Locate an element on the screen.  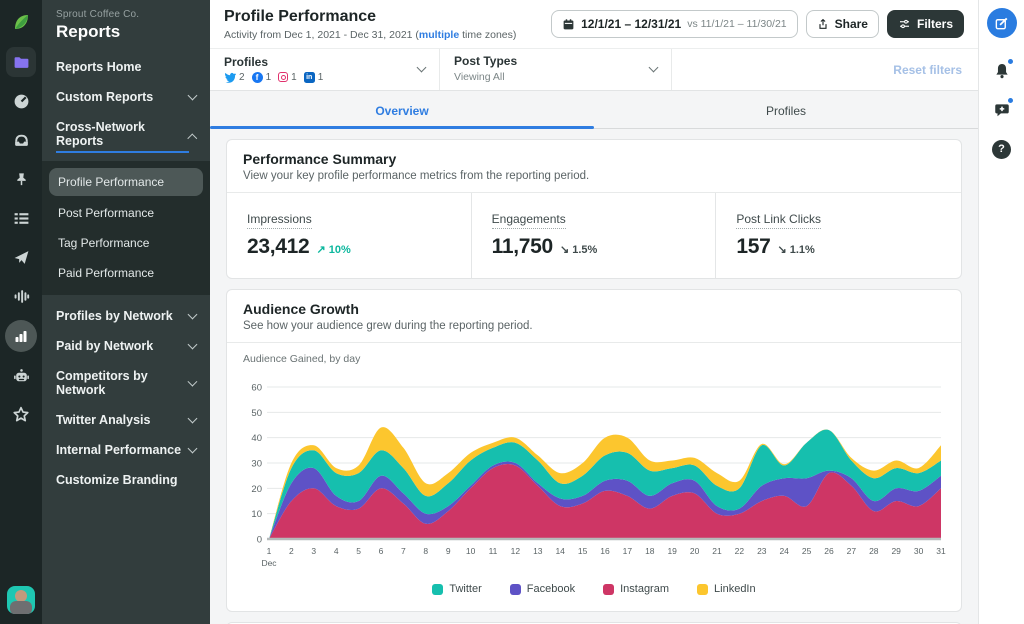
svg-text: 15 is located at coordinates (583, 551).